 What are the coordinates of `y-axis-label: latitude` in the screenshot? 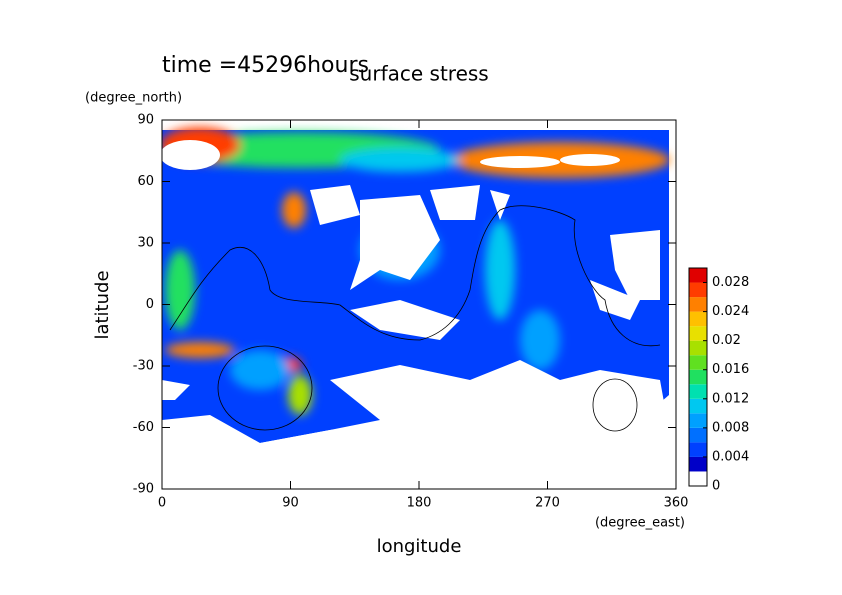 It's located at (102, 304).